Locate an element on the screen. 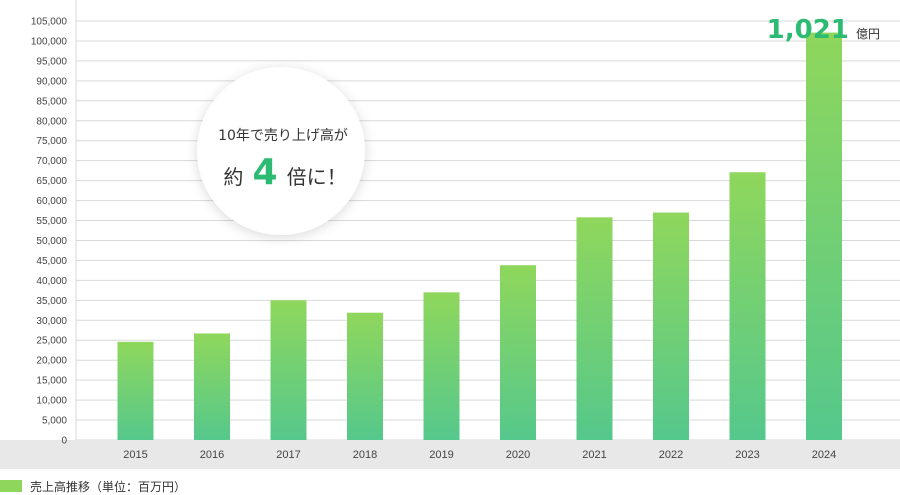  bar-2016 is located at coordinates (212, 386).